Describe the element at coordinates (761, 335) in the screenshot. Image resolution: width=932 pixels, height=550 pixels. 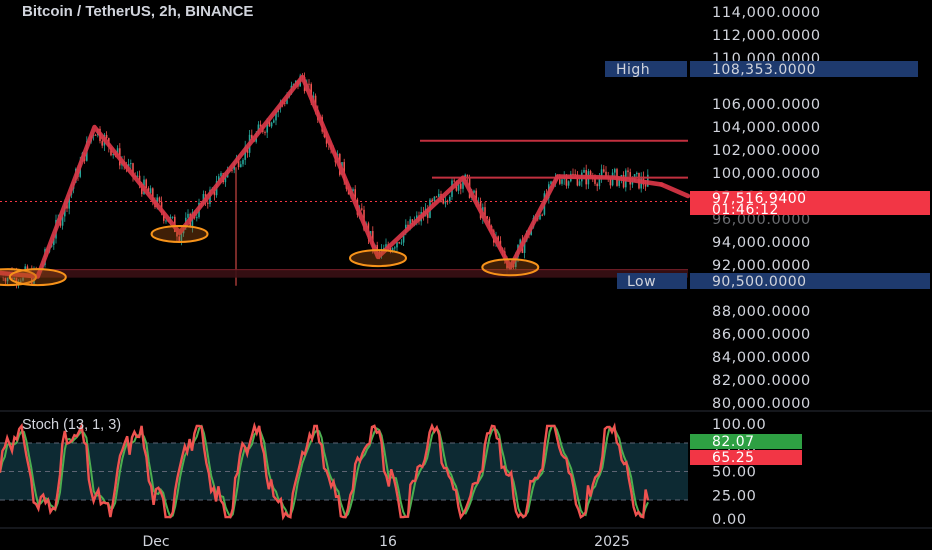
I see `price-tick-label: 86,000.0000` at that location.